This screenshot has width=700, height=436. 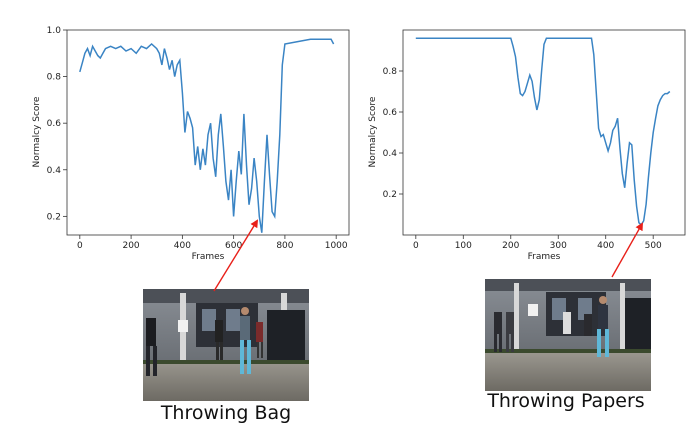 I want to click on y-axis-label-right: Normalcy Score, so click(x=373, y=131).